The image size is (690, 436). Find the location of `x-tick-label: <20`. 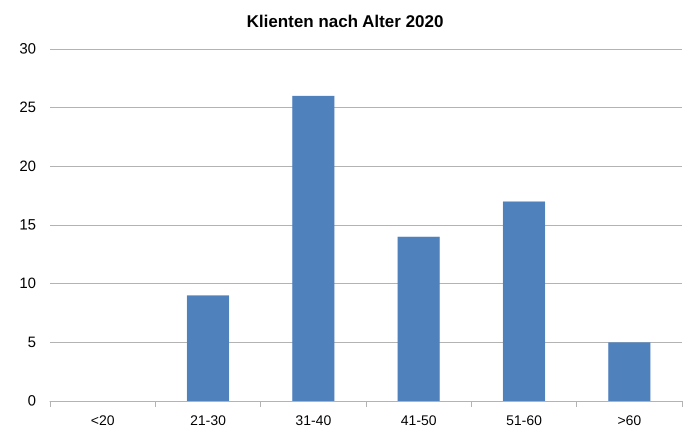

x-tick-label: <20 is located at coordinates (102, 420).